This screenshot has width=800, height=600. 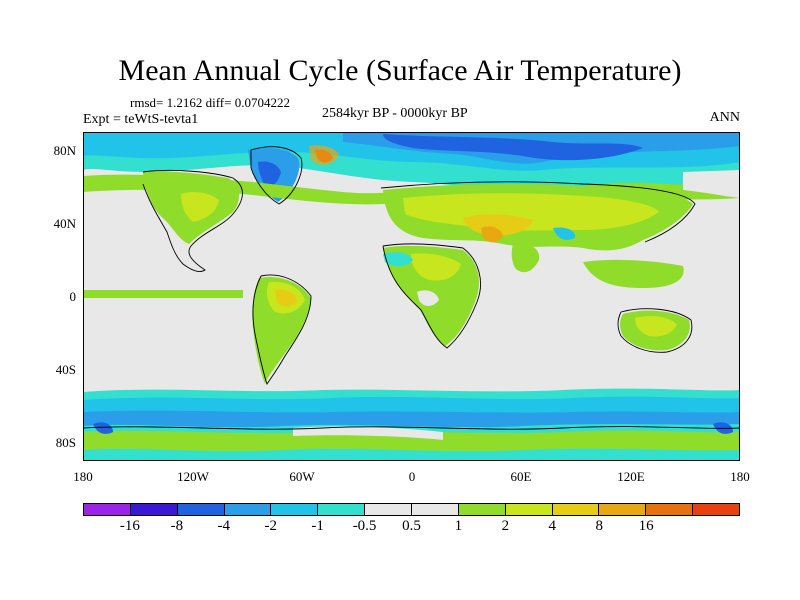 I want to click on antarctica-green, so click(x=411, y=441).